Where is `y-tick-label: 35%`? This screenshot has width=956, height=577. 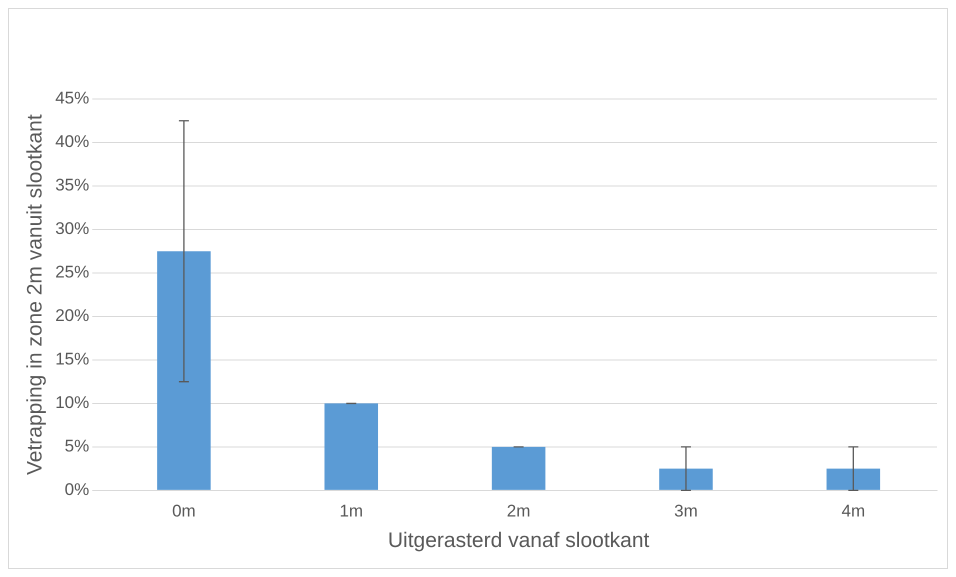
y-tick-label: 35% is located at coordinates (72, 185).